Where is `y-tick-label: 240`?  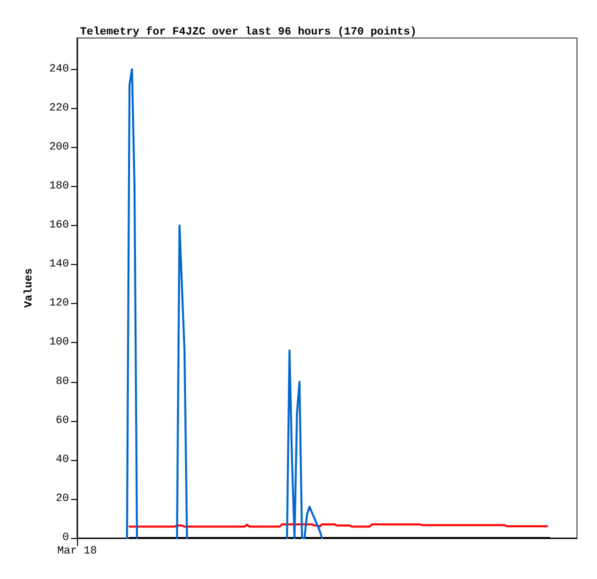 y-tick-label: 240 is located at coordinates (59, 69).